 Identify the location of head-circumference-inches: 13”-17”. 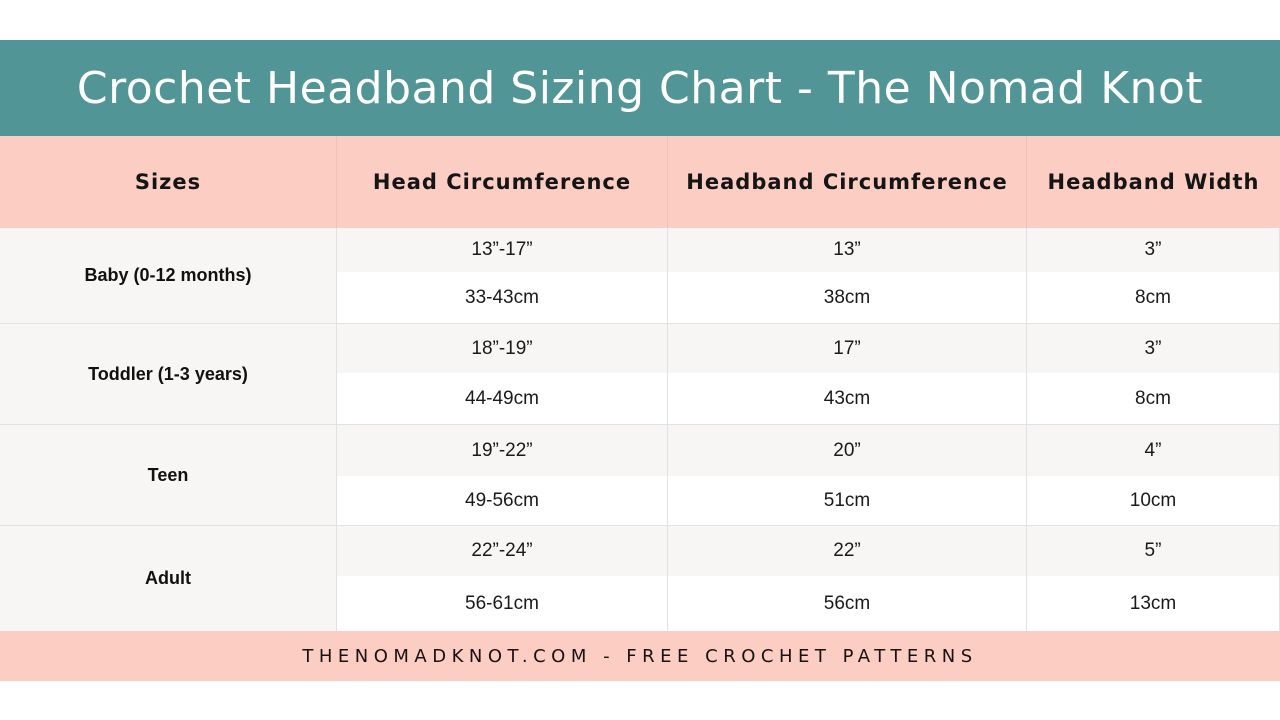
(502, 250).